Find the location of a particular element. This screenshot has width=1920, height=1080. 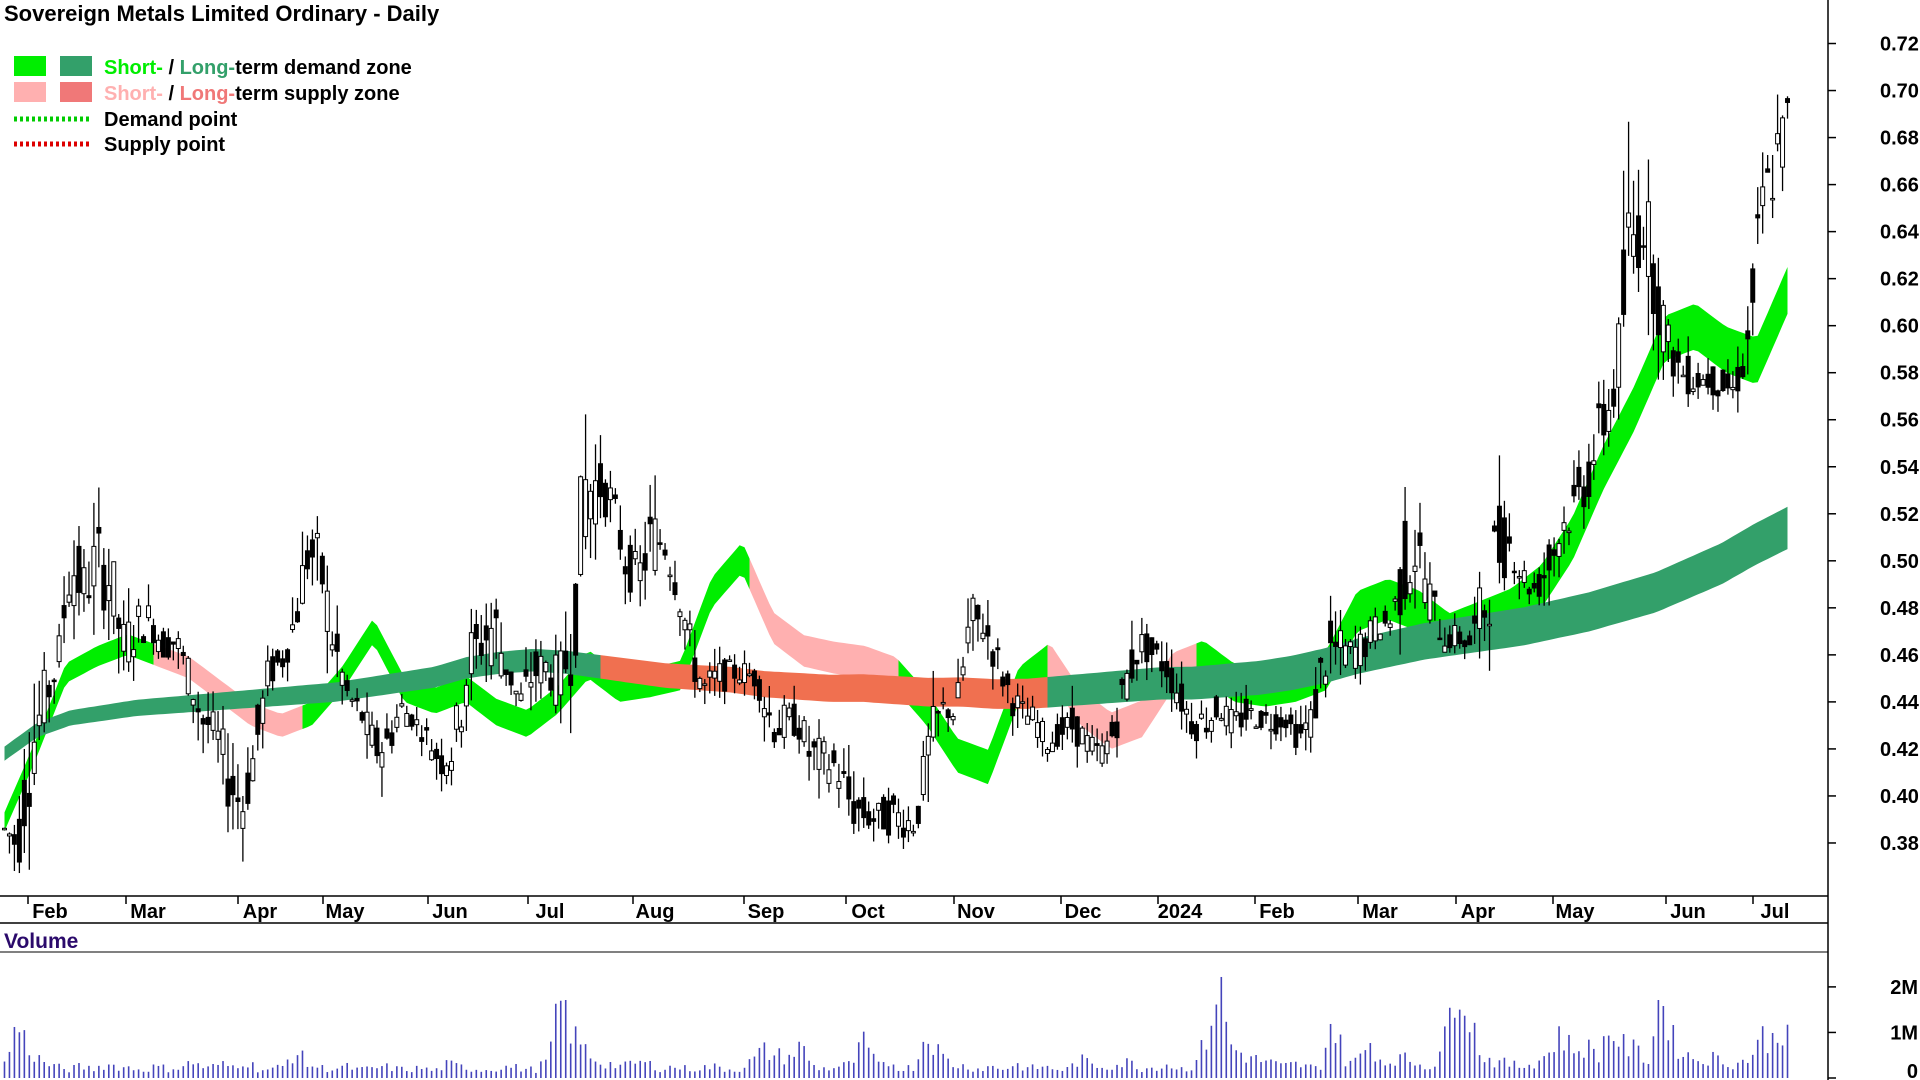

y-tick-label-6: 0.50 is located at coordinates (1899, 562).